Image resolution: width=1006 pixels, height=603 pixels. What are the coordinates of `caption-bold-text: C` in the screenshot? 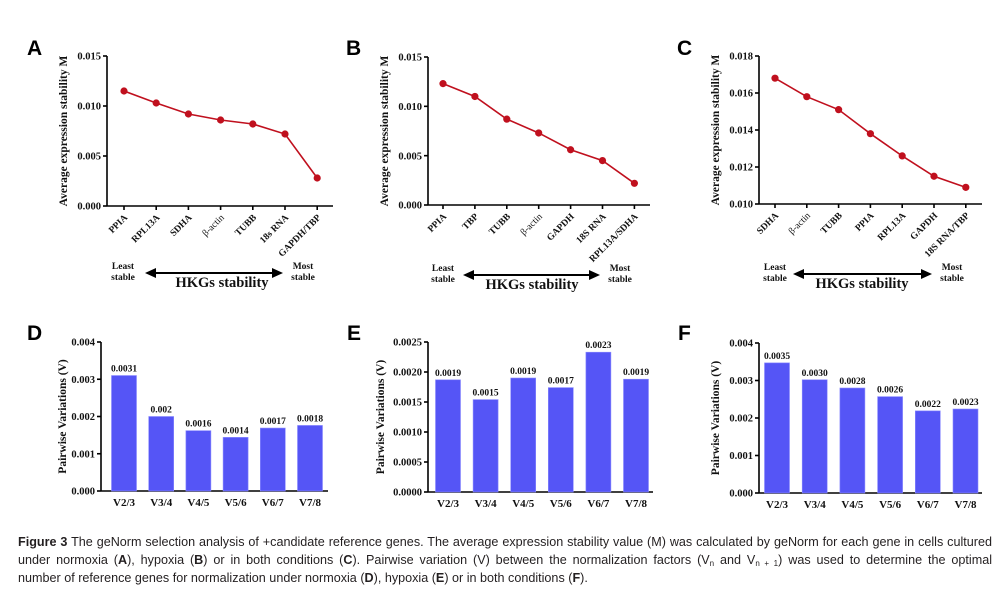 It's located at (348, 560).